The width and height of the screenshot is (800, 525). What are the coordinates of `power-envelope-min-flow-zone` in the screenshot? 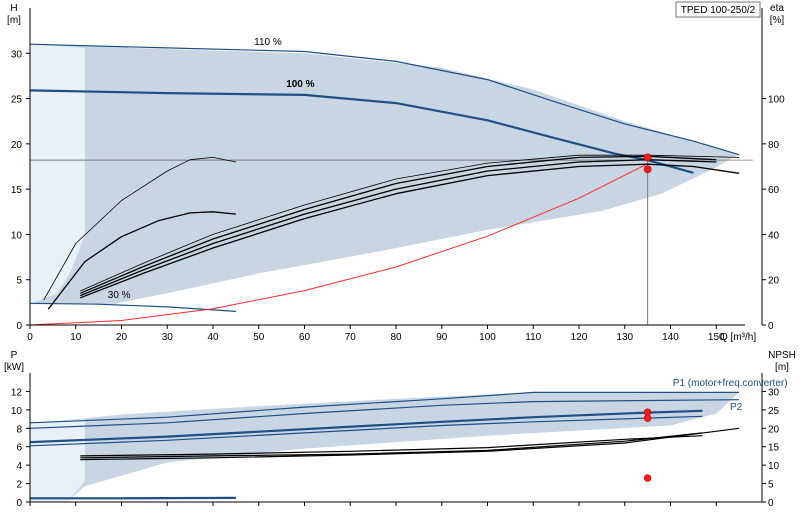 It's located at (57, 460).